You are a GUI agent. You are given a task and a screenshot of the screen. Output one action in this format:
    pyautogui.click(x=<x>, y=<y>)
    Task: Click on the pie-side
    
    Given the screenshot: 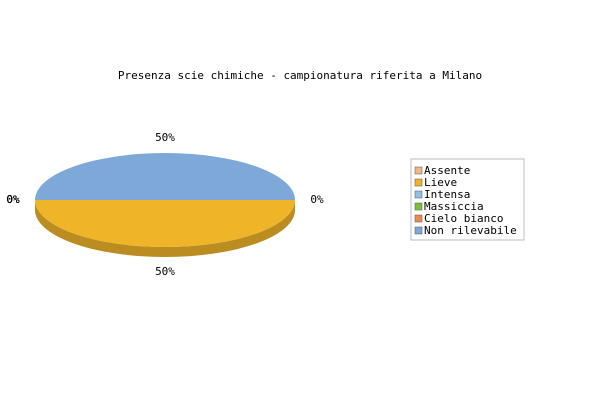 What is the action you would take?
    pyautogui.click(x=165, y=228)
    